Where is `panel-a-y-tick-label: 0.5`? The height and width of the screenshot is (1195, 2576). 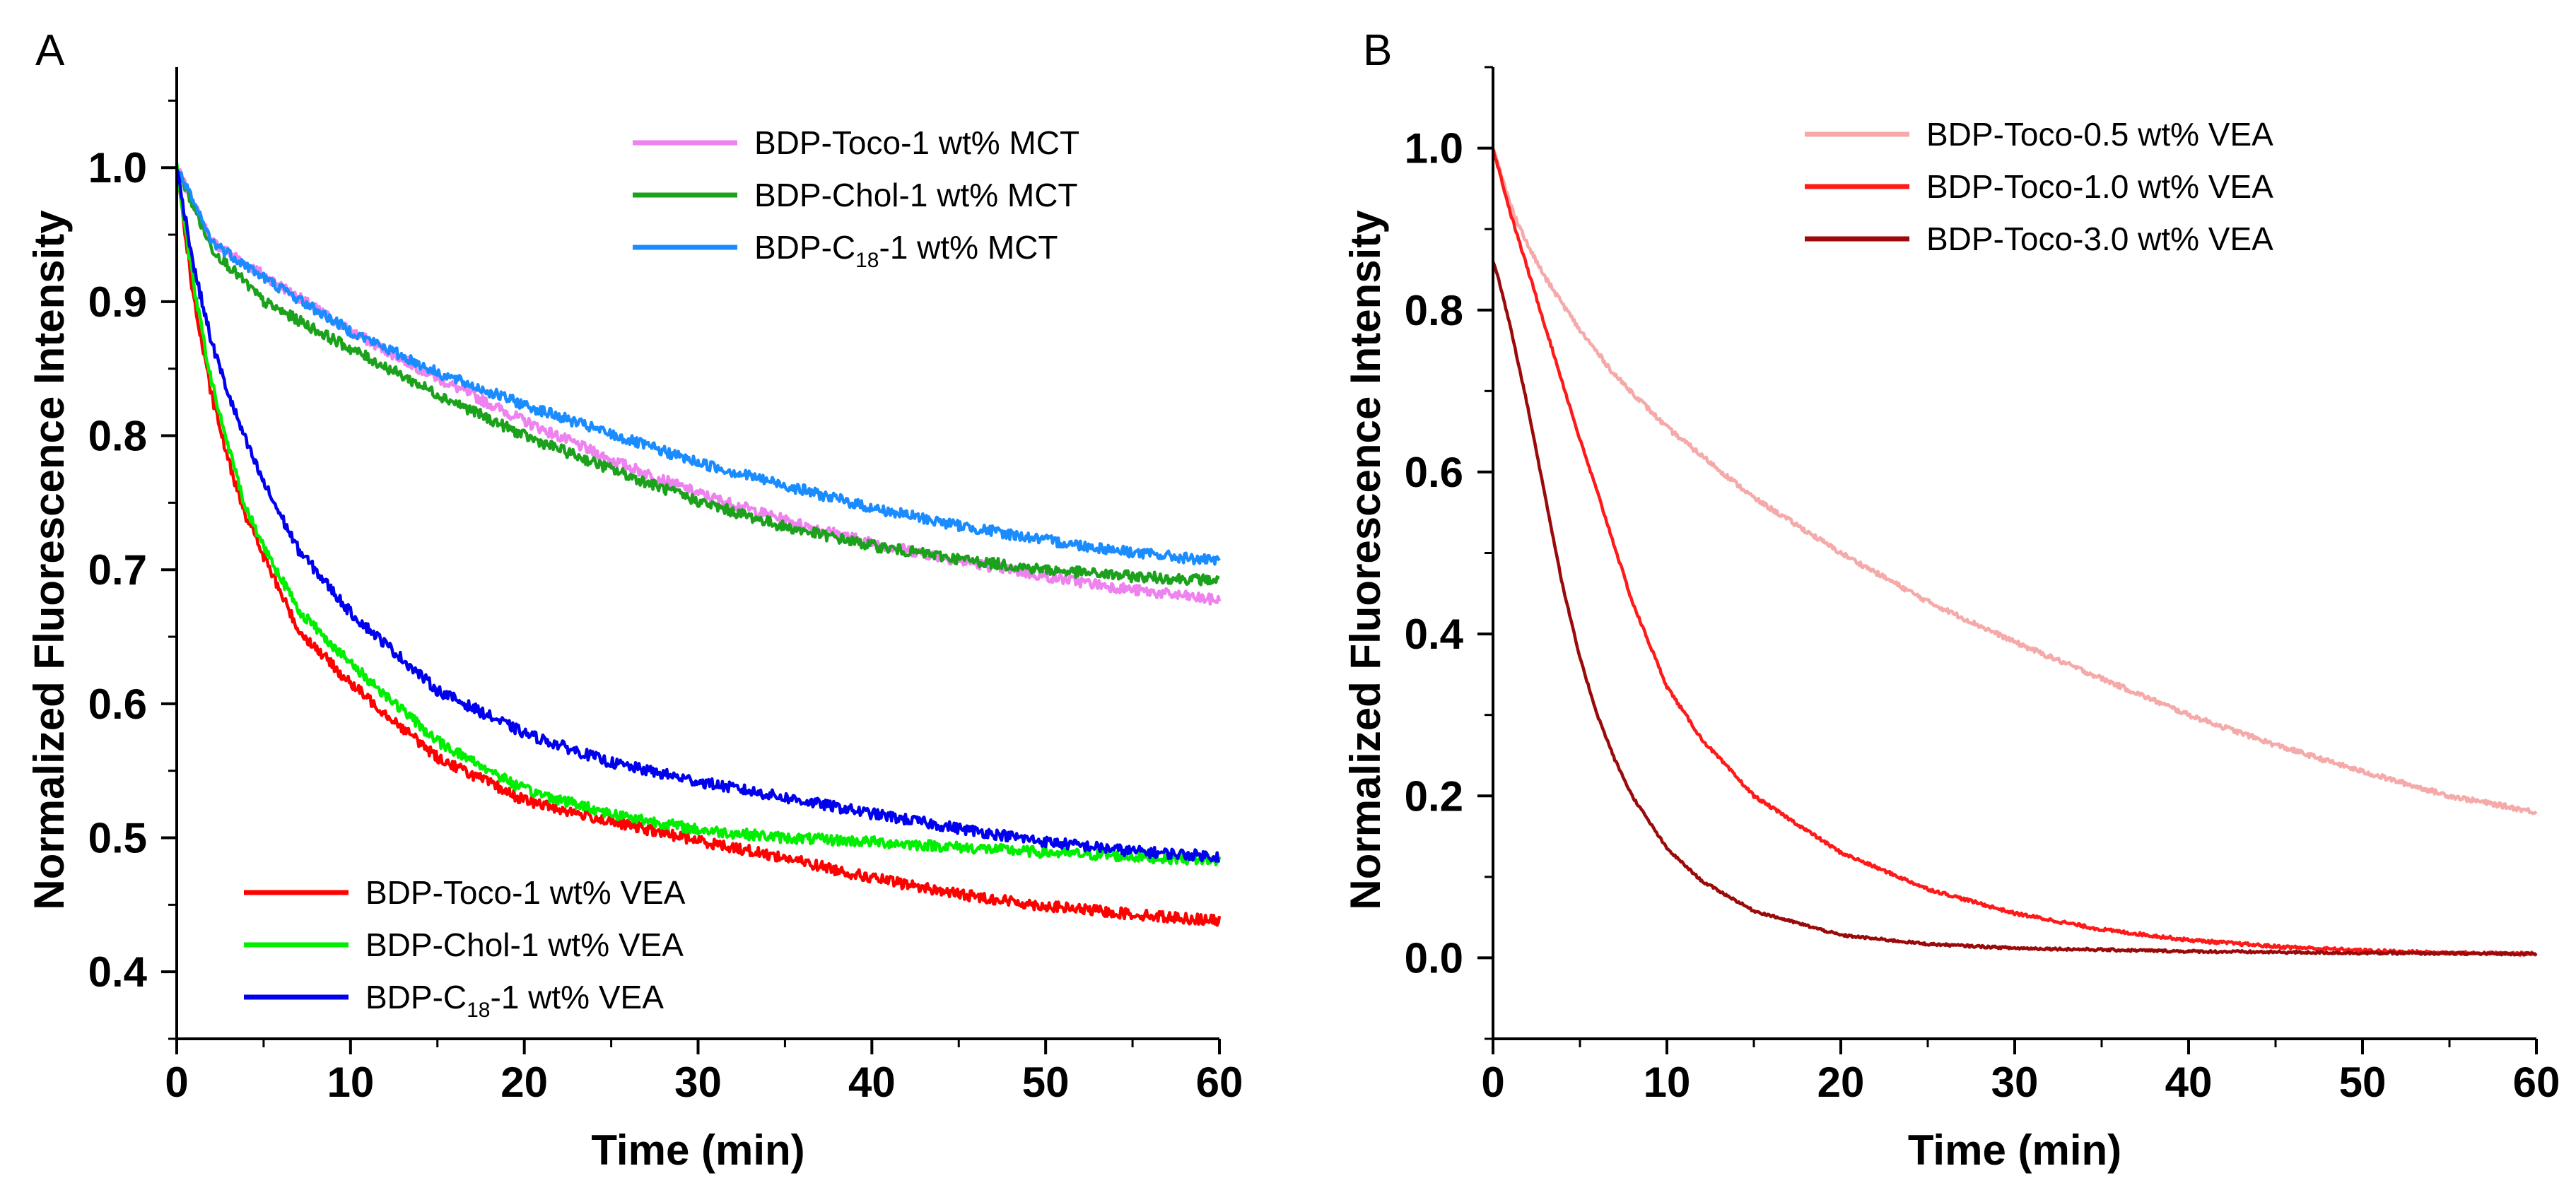
panel-a-y-tick-label: 0.5 is located at coordinates (118, 838).